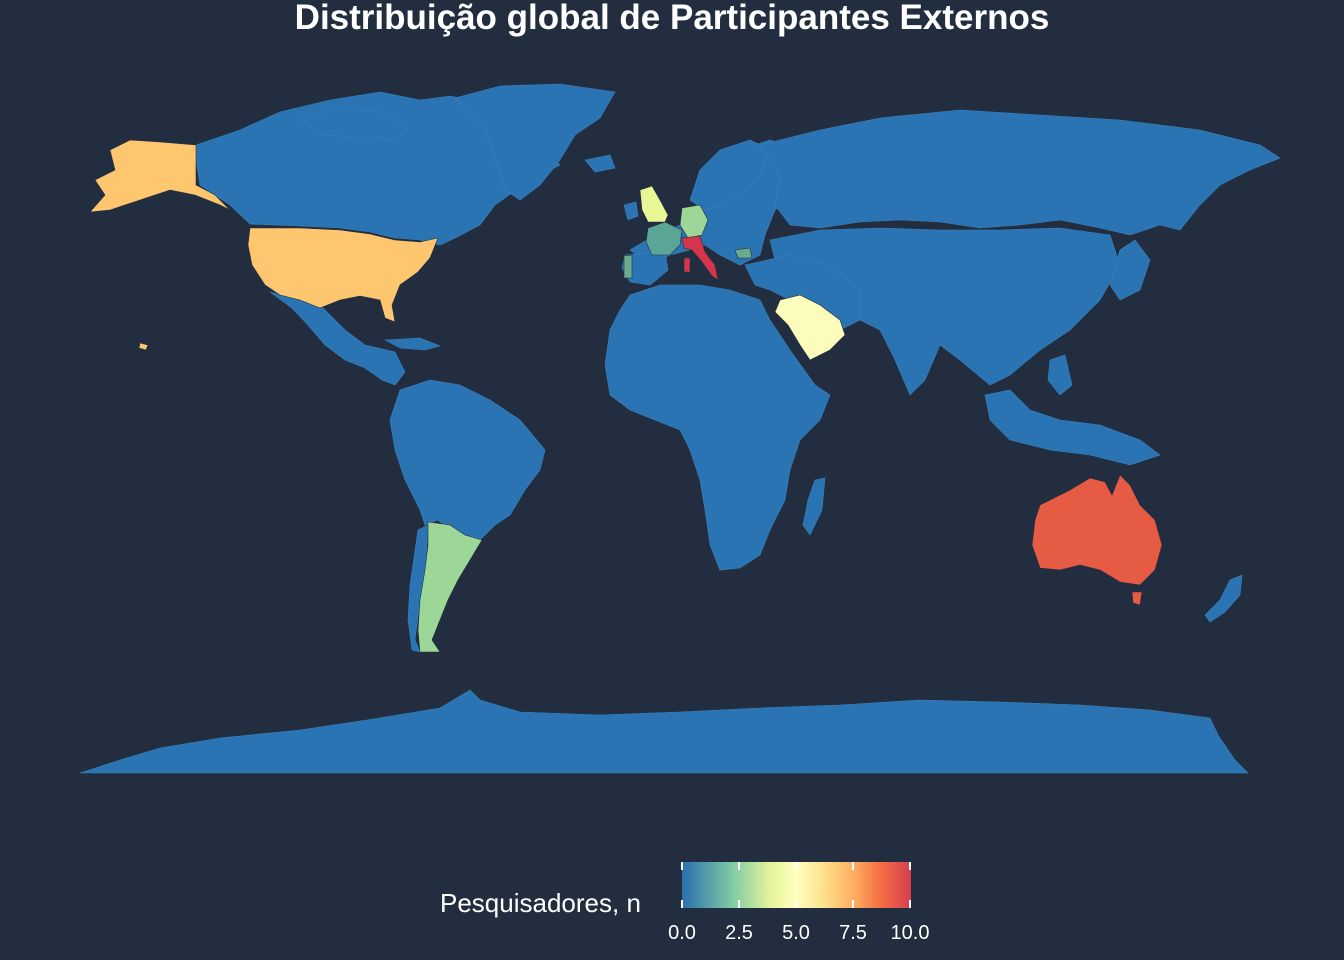  What do you see at coordinates (1060, 375) in the screenshot?
I see `region-philippines` at bounding box center [1060, 375].